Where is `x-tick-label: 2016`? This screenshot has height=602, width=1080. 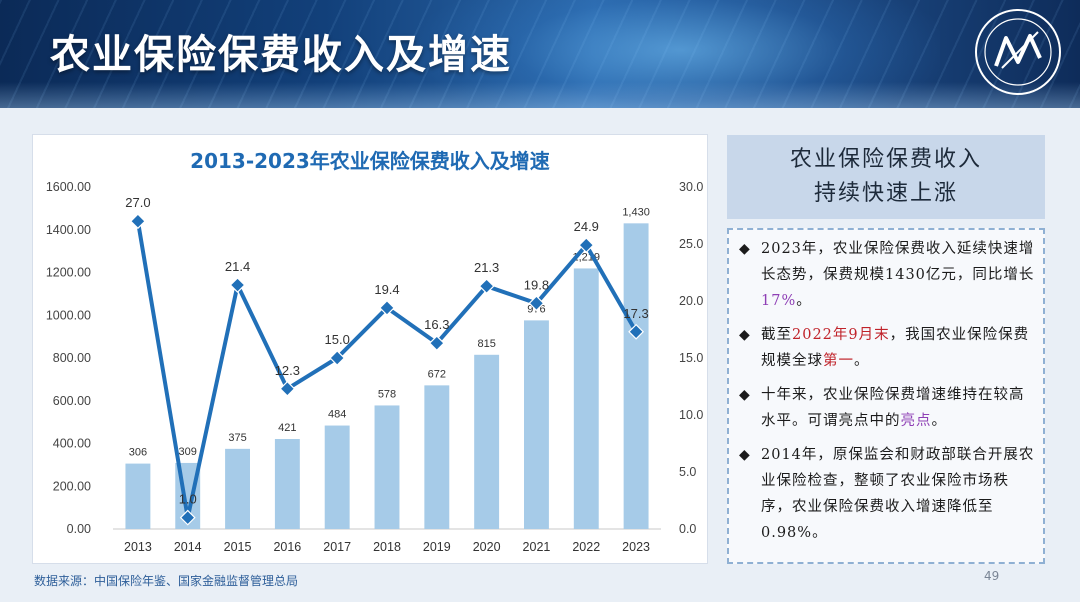
x-tick-label: 2016 is located at coordinates (287, 547).